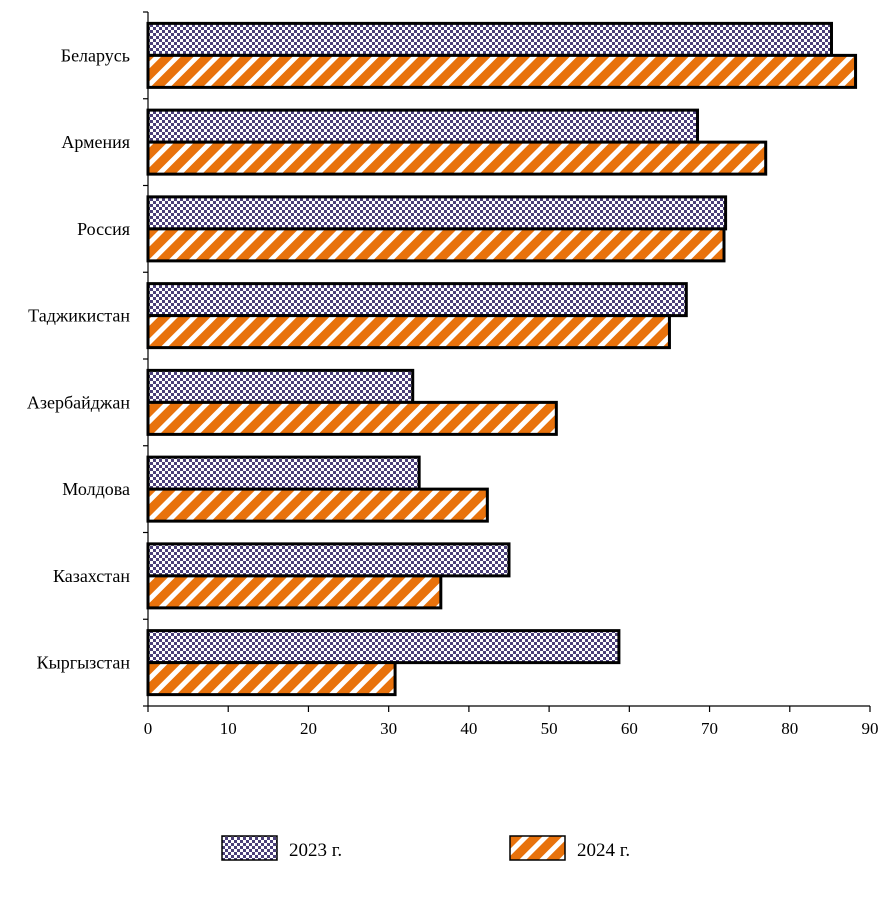  Describe the element at coordinates (84, 663) in the screenshot. I see `category-label: Кыргызстан` at that location.